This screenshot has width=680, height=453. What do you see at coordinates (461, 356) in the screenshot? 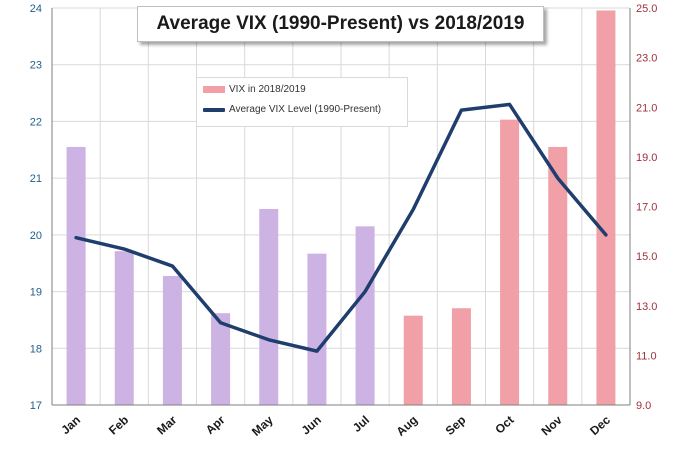
I see `bar-sep` at bounding box center [461, 356].